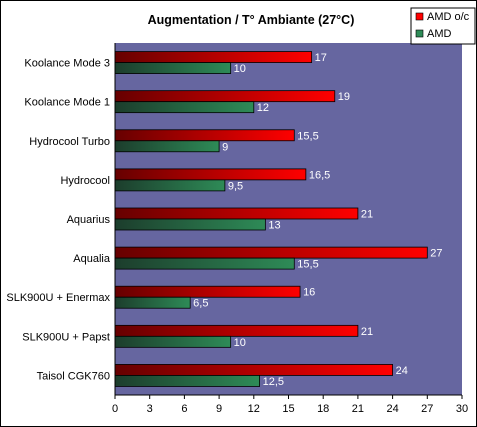 The image size is (477, 427). What do you see at coordinates (85, 181) in the screenshot?
I see `category-label-3: Hydrocool` at bounding box center [85, 181].